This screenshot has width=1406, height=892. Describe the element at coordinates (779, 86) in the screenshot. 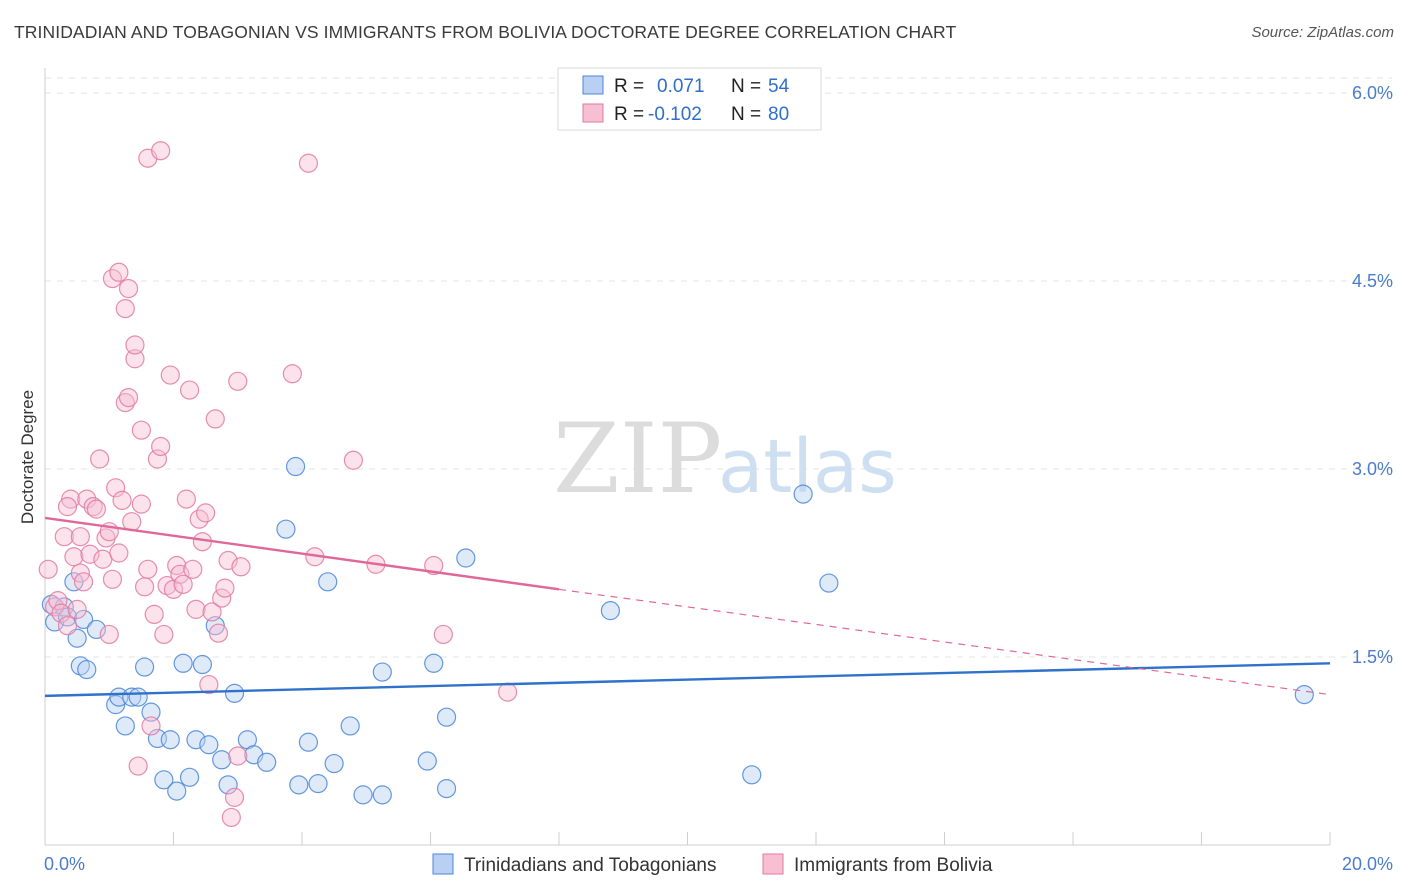

I see `stats-legend-n-value-blue: 54` at that location.